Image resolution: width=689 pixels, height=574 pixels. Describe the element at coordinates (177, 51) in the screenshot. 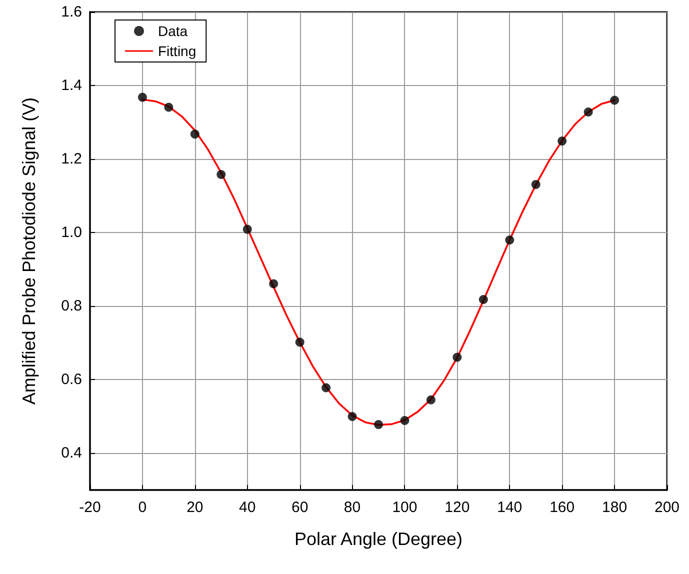

I see `legend-label: Fitting` at that location.